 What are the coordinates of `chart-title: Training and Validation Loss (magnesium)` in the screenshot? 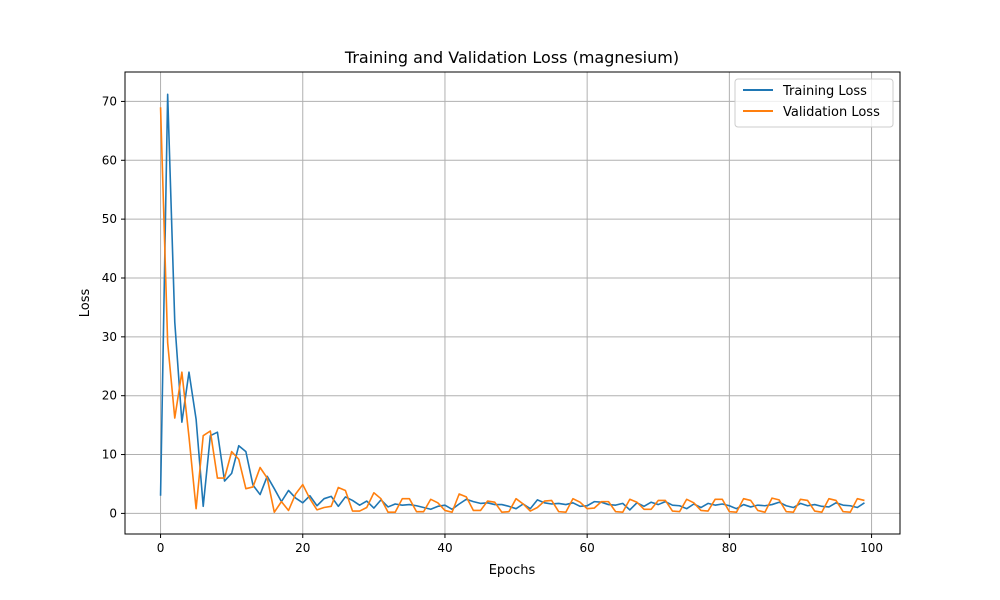 It's located at (511, 57).